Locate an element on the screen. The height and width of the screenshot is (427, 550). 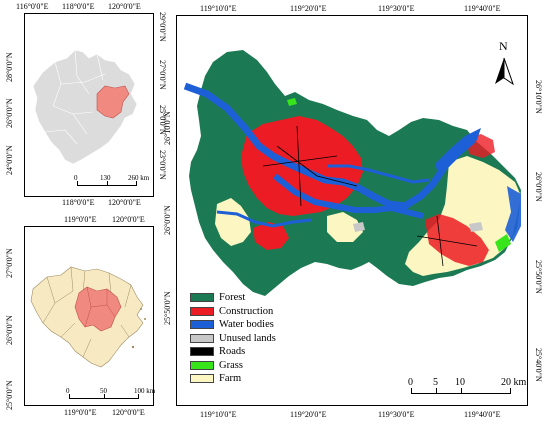
roads-network is located at coordinates (370, 196).